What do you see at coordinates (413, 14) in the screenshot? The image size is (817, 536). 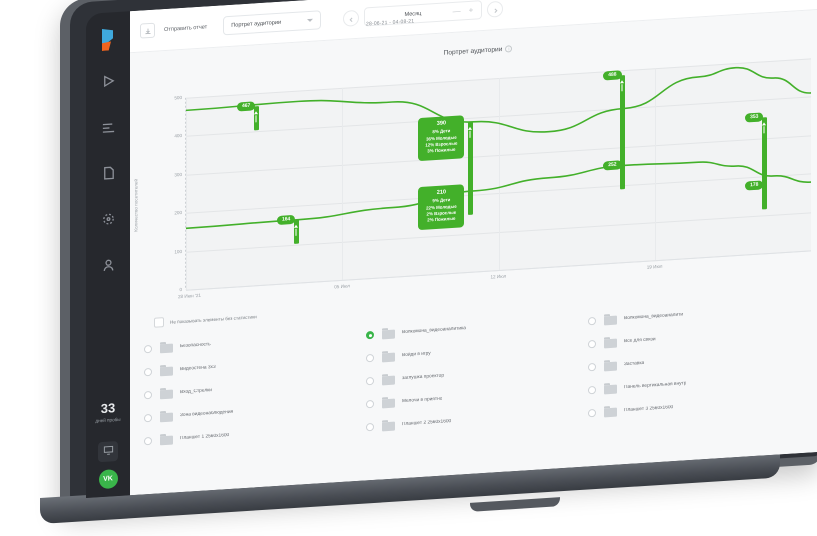 I see `period-label: Месяц` at bounding box center [413, 14].